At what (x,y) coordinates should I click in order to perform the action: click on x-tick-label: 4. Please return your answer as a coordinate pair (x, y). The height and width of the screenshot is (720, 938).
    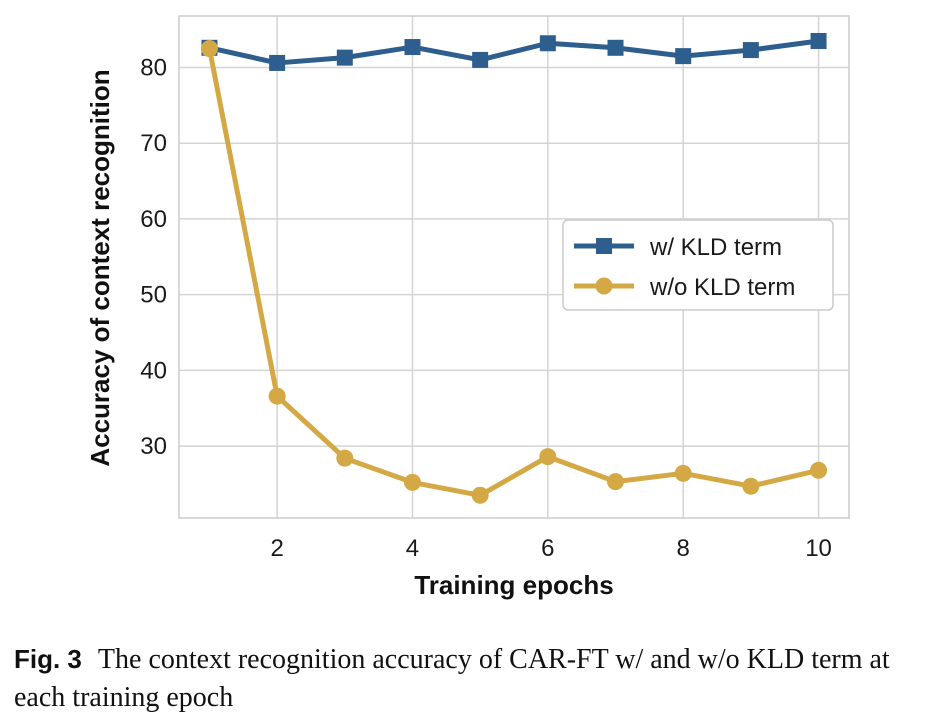
    Looking at the image, I should click on (412, 548).